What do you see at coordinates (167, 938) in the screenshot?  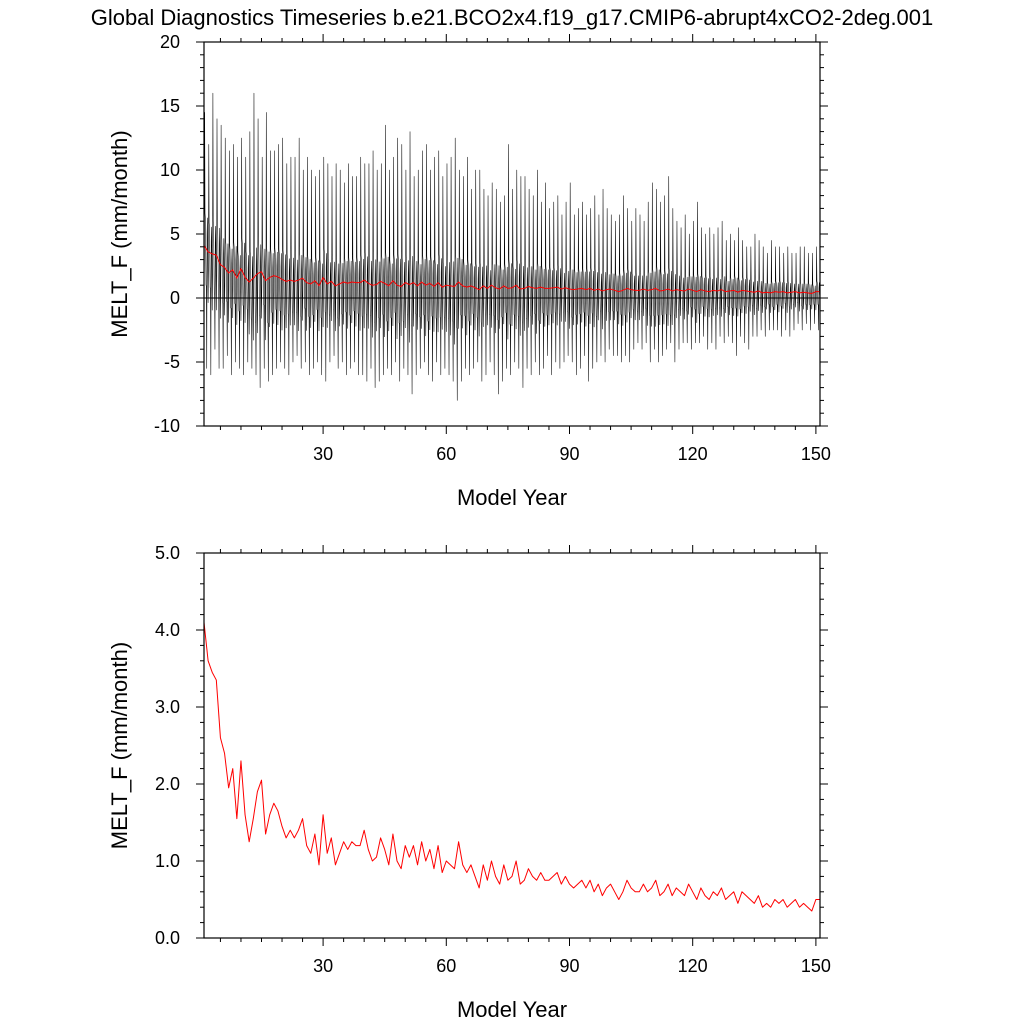 I see `y-tick-label: 0.0` at bounding box center [167, 938].